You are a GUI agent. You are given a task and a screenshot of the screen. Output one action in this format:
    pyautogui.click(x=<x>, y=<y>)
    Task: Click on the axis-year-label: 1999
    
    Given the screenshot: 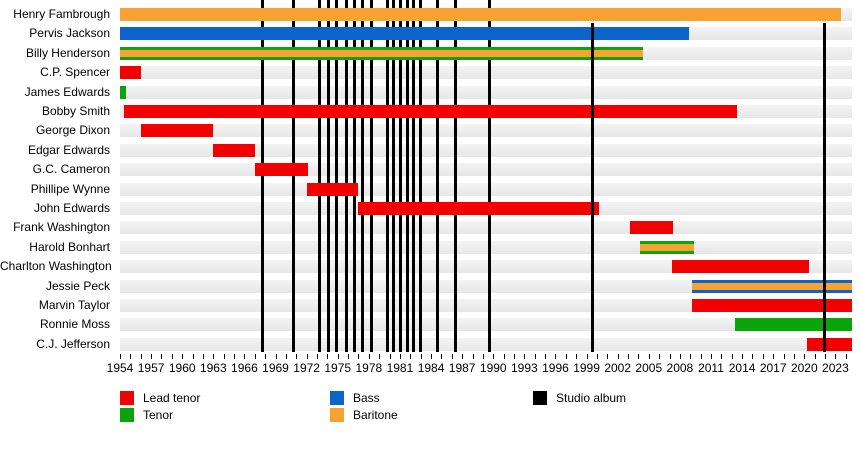 What is the action you would take?
    pyautogui.click(x=586, y=368)
    